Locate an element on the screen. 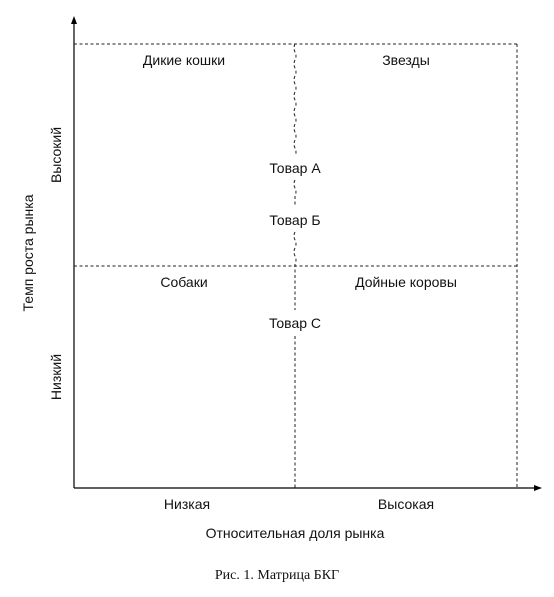 This screenshot has height=597, width=554. y-axis-low-label: Низкий is located at coordinates (56, 377).